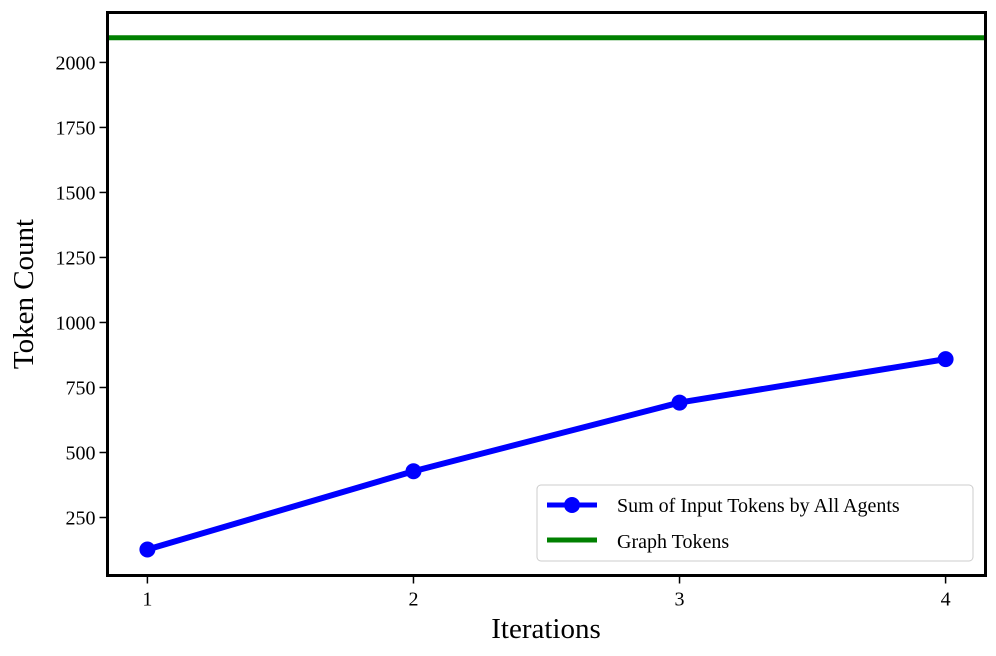 The height and width of the screenshot is (656, 996). I want to click on legend-box, so click(755, 523).